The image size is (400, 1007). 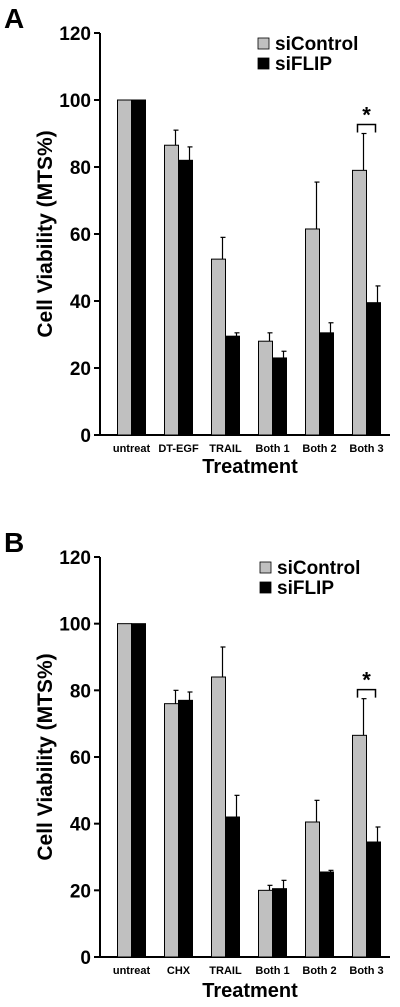 I want to click on x-tick-label: DT-EGF, so click(x=178, y=449).